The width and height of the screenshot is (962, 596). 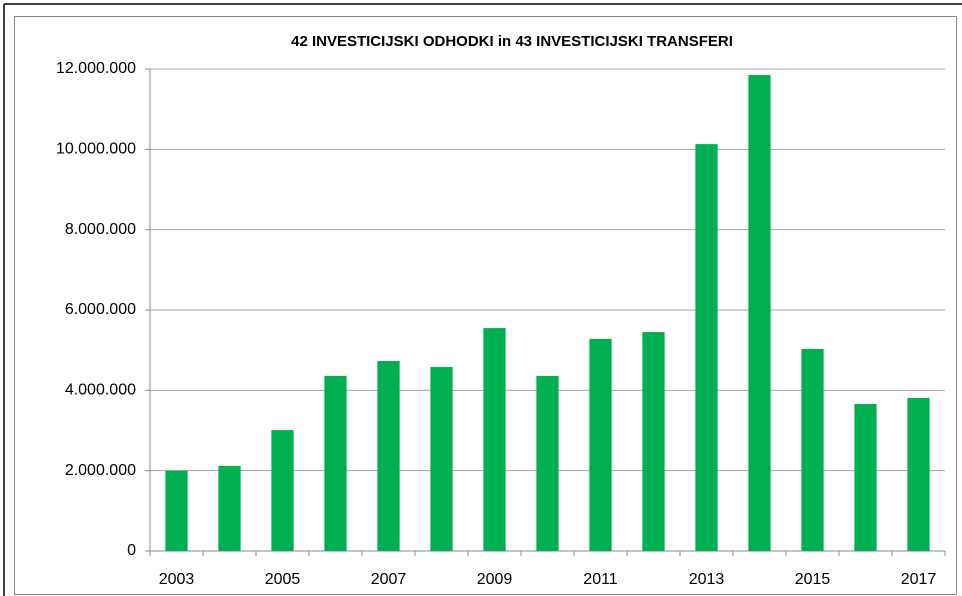 What do you see at coordinates (389, 579) in the screenshot?
I see `x-tick-label: 2007` at bounding box center [389, 579].